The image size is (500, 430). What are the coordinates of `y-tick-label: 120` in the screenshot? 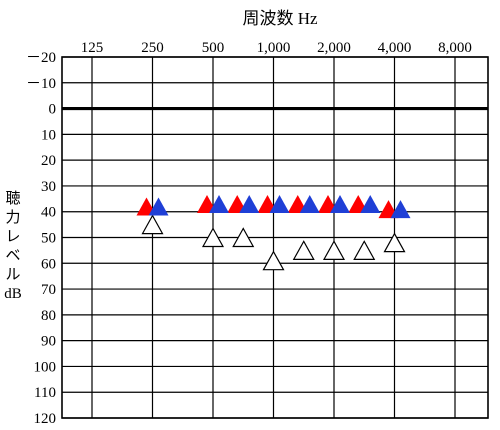 It's located at (45, 419).